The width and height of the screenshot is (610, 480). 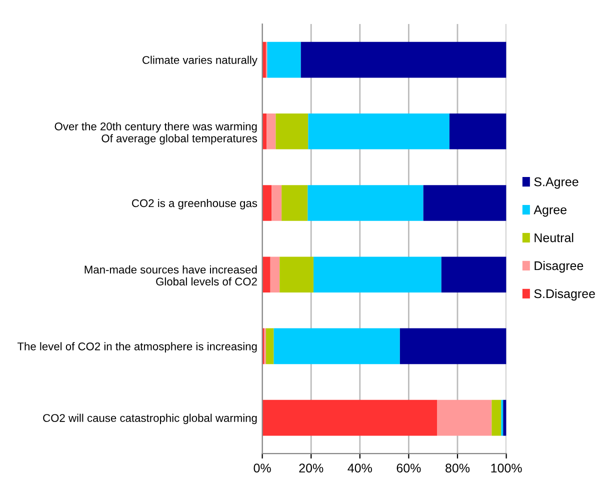 I want to click on legend-label: Disagree, so click(x=559, y=266).